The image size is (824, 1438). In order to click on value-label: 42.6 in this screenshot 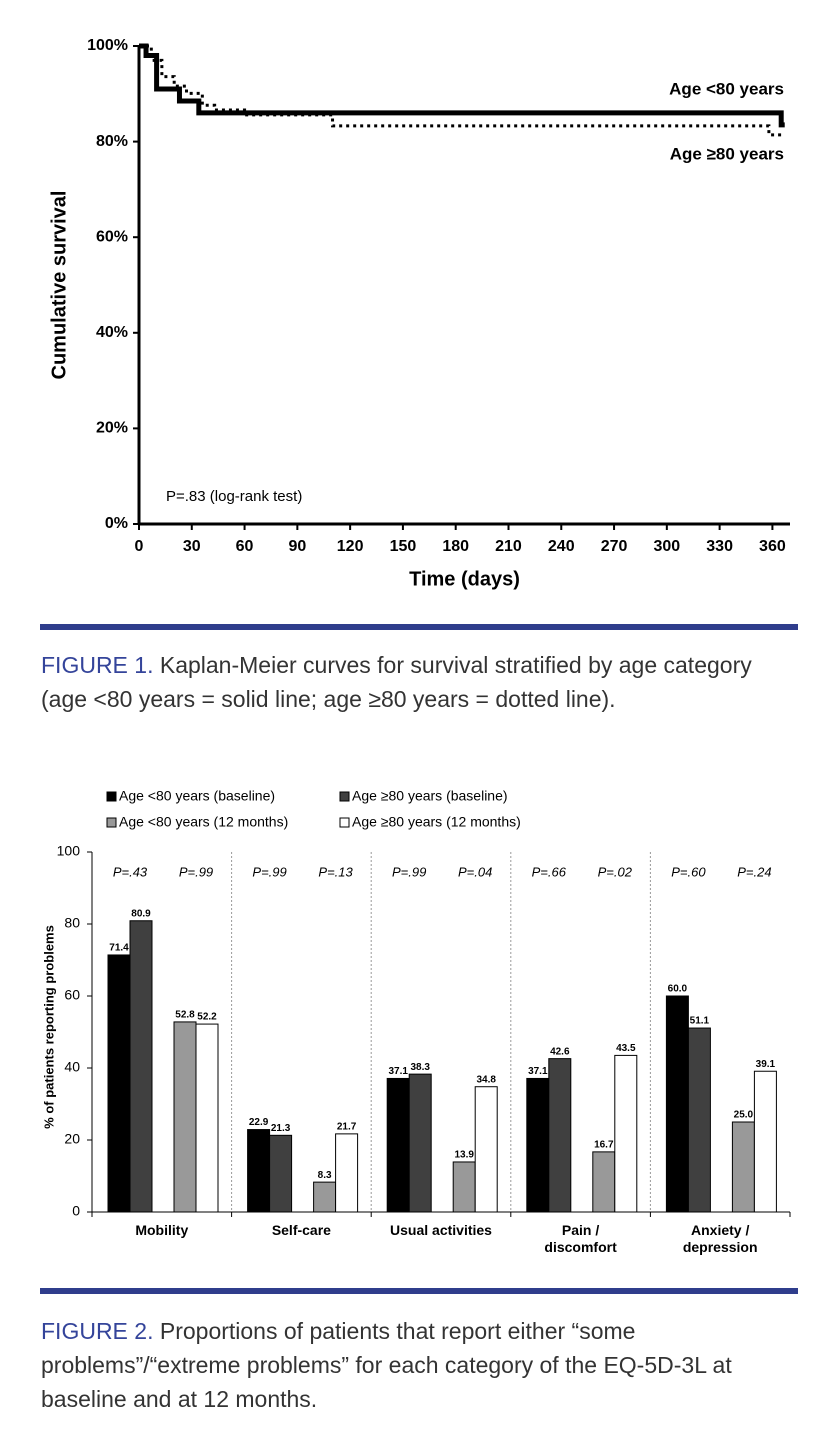, I will do `click(560, 1051)`.